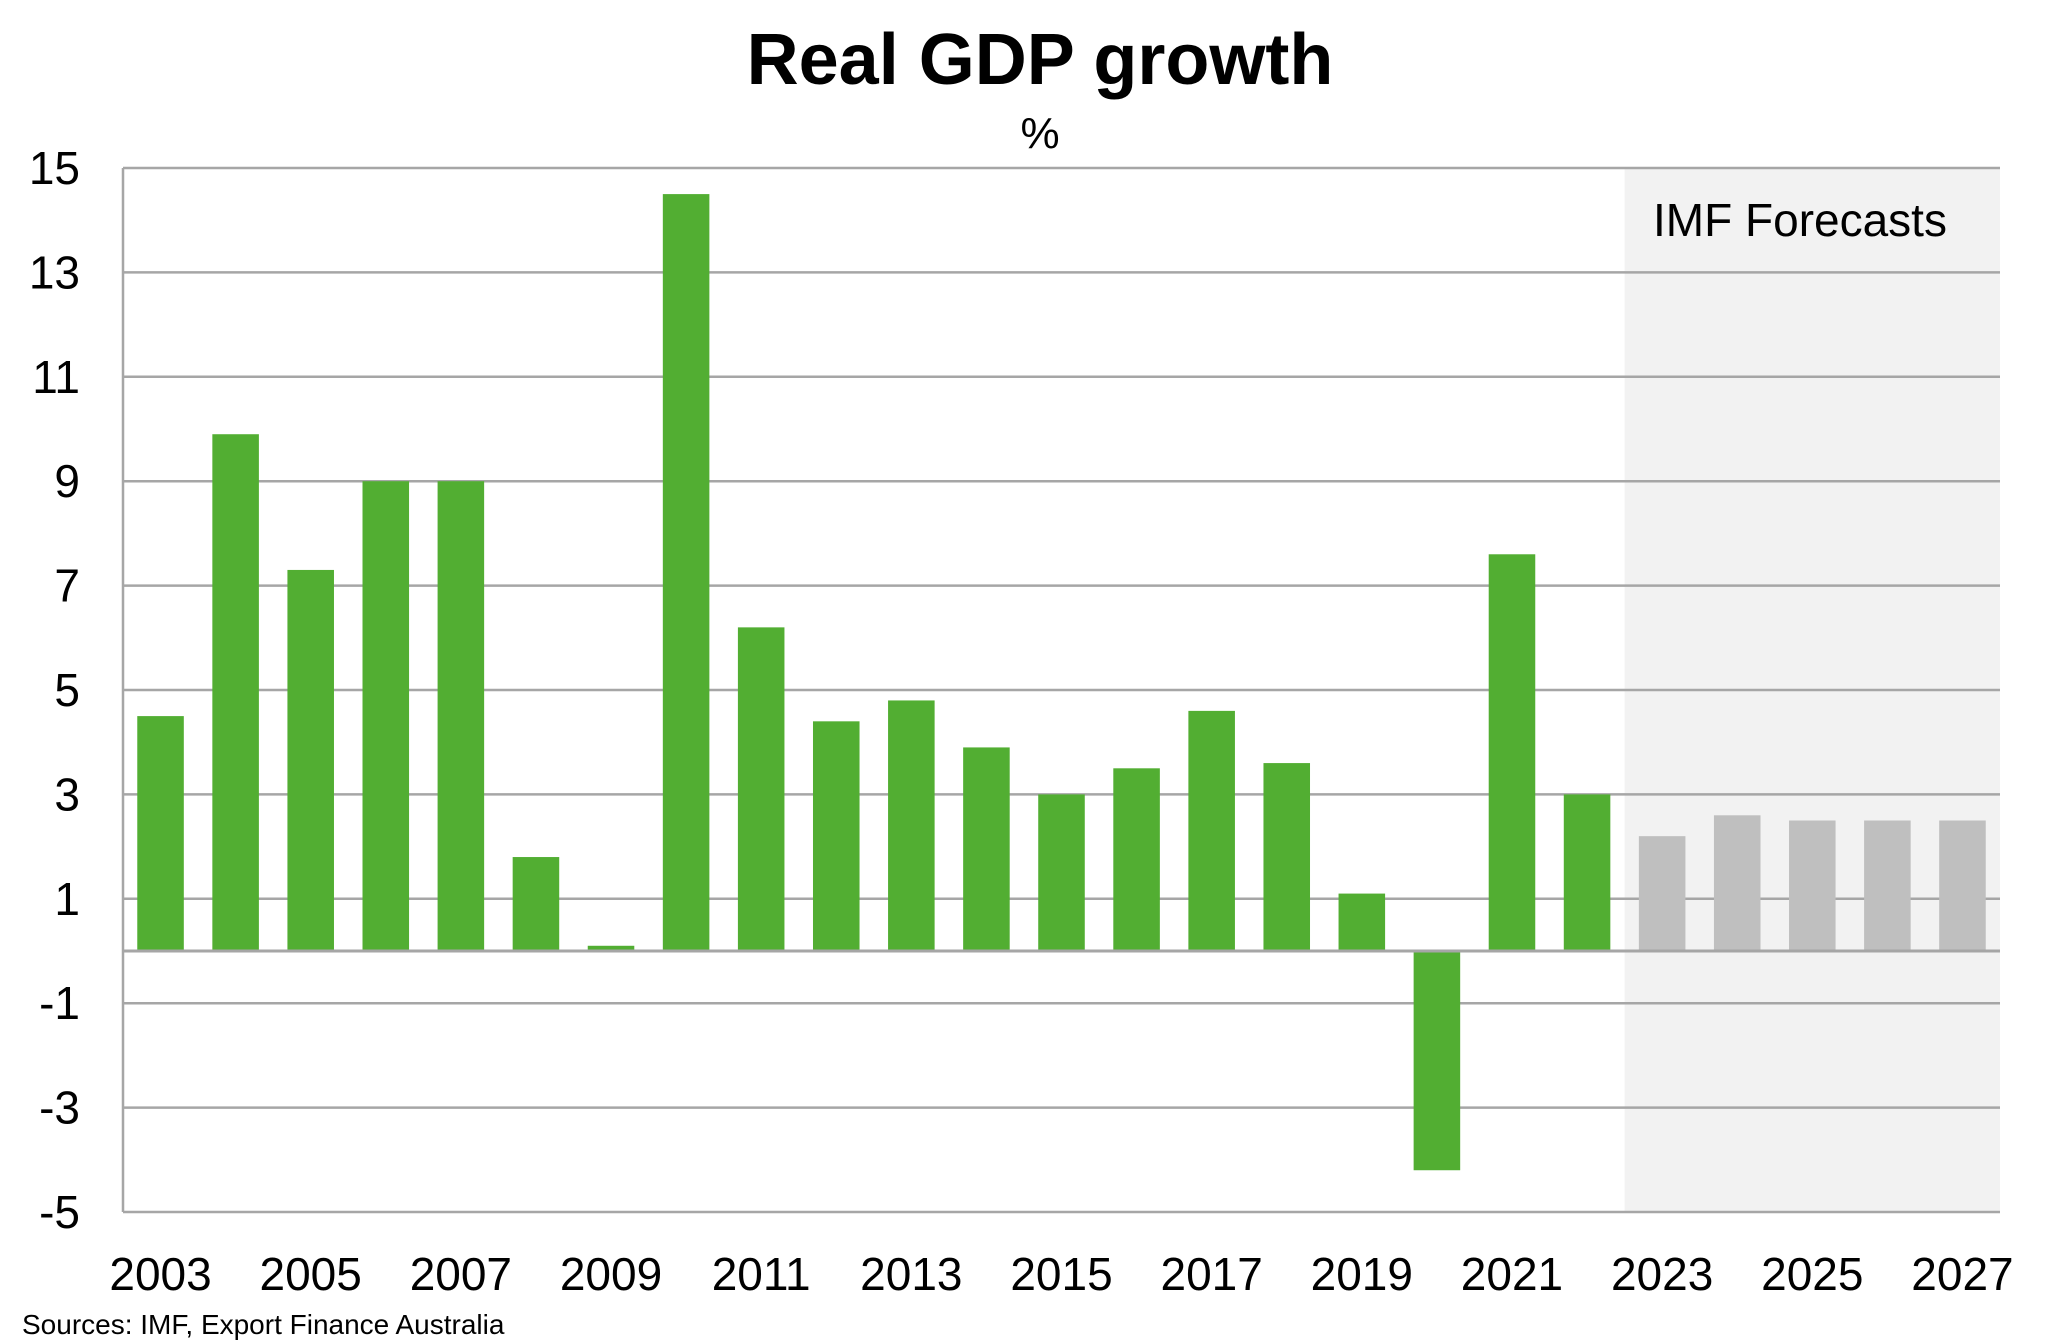  I want to click on bar-2020, so click(1437, 1061).